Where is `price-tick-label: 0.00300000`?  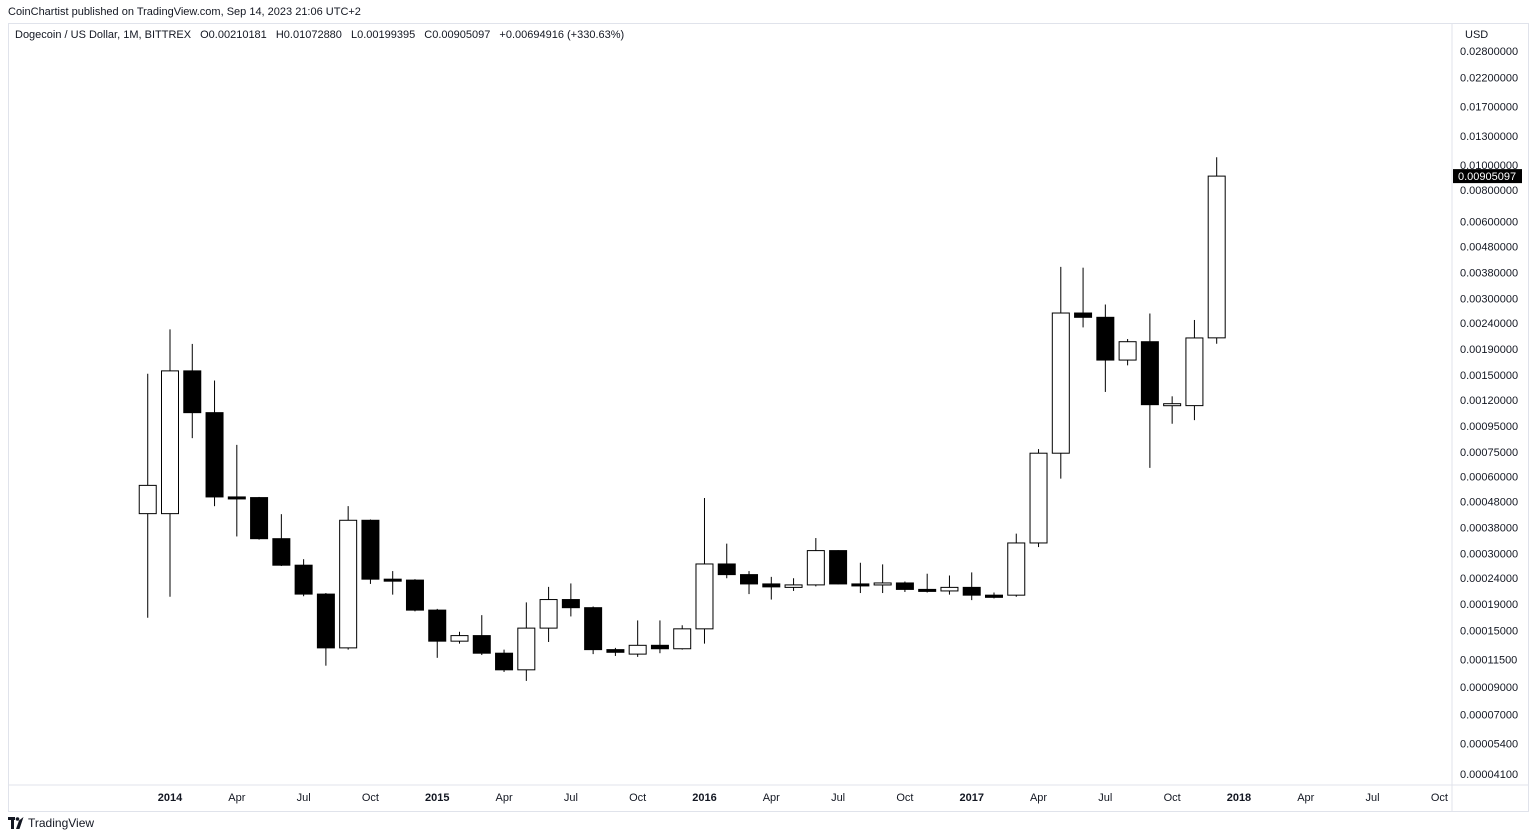
price-tick-label: 0.00300000 is located at coordinates (1489, 299).